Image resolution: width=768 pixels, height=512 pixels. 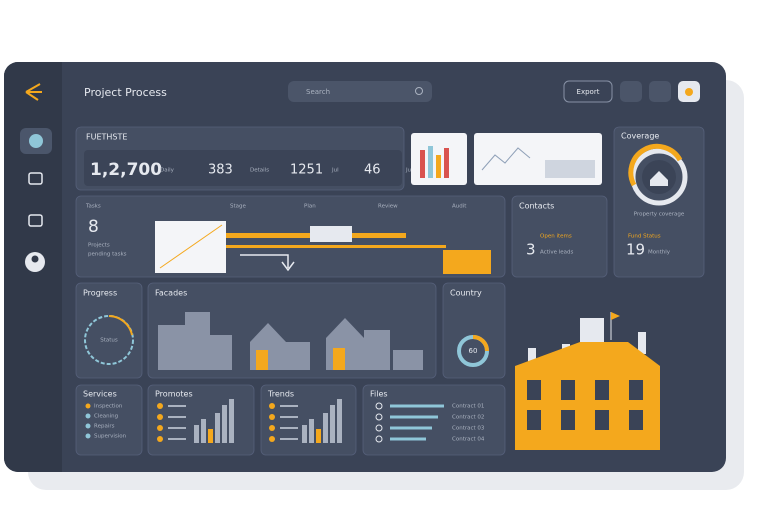 I want to click on coverage-sub: Monthly, so click(x=659, y=253).